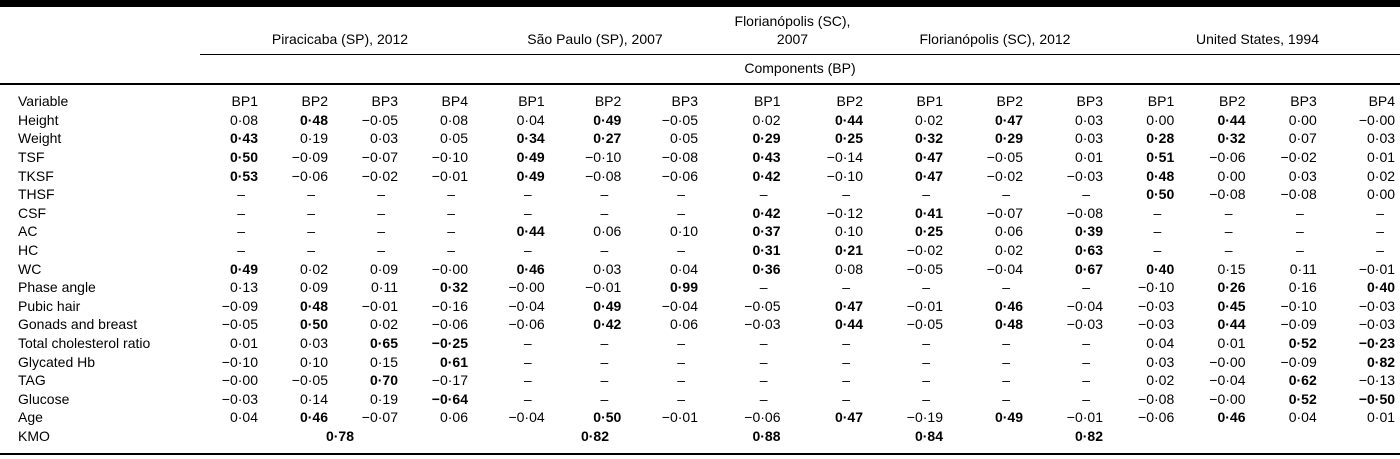 The height and width of the screenshot is (459, 1400). I want to click on loading-value-cell: −0·25, so click(449, 342).